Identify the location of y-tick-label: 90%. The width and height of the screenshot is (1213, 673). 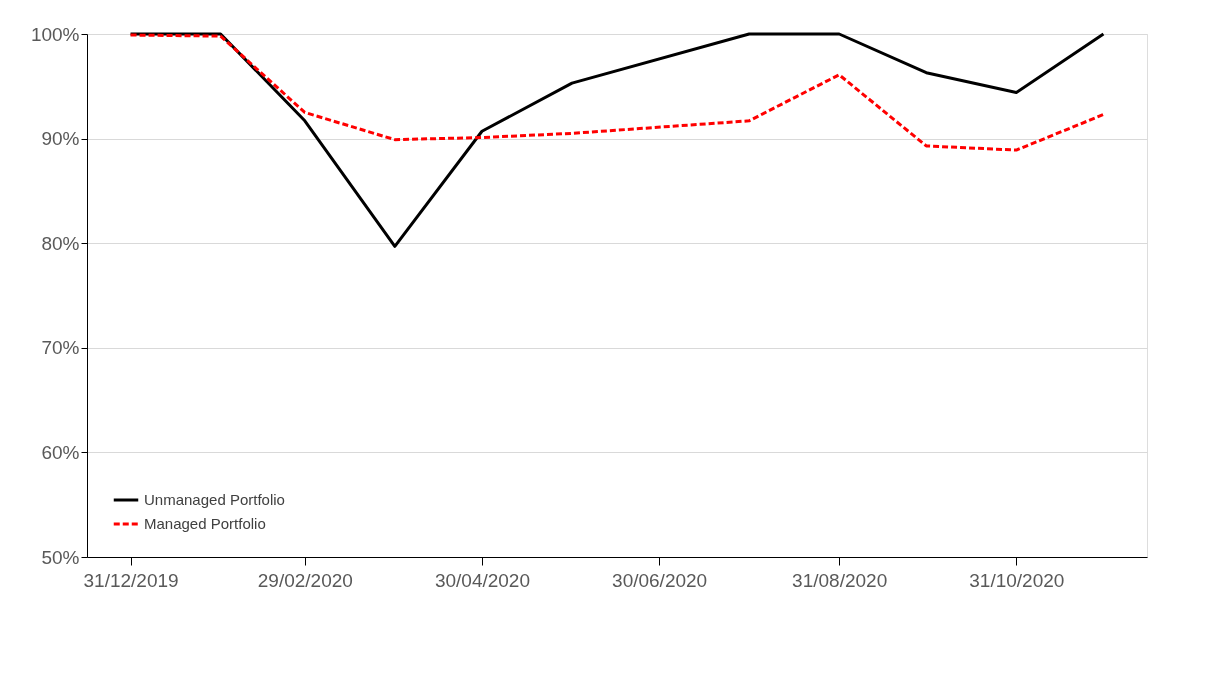
(60, 139).